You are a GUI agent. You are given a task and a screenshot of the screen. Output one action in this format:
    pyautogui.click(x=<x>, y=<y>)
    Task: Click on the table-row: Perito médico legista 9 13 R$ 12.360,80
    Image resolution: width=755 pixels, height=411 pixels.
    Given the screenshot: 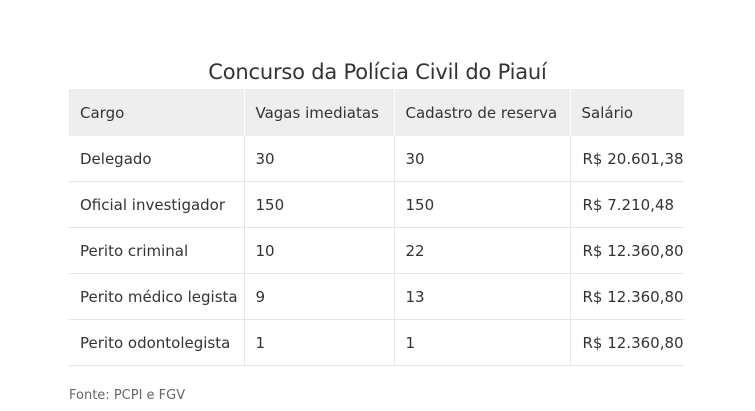 What is the action you would take?
    pyautogui.click(x=376, y=296)
    